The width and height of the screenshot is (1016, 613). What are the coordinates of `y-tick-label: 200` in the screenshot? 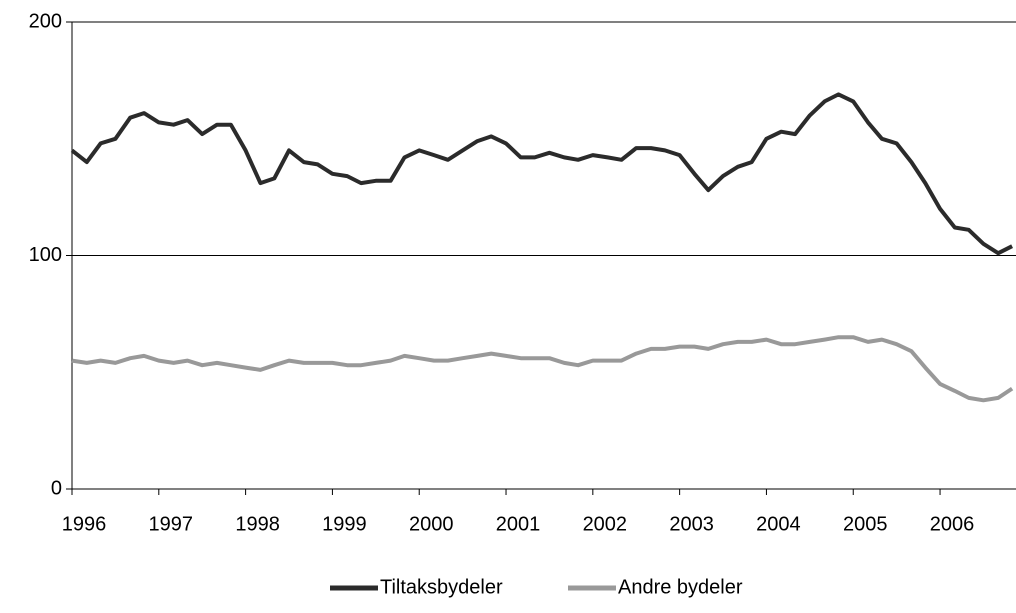 It's located at (45, 21).